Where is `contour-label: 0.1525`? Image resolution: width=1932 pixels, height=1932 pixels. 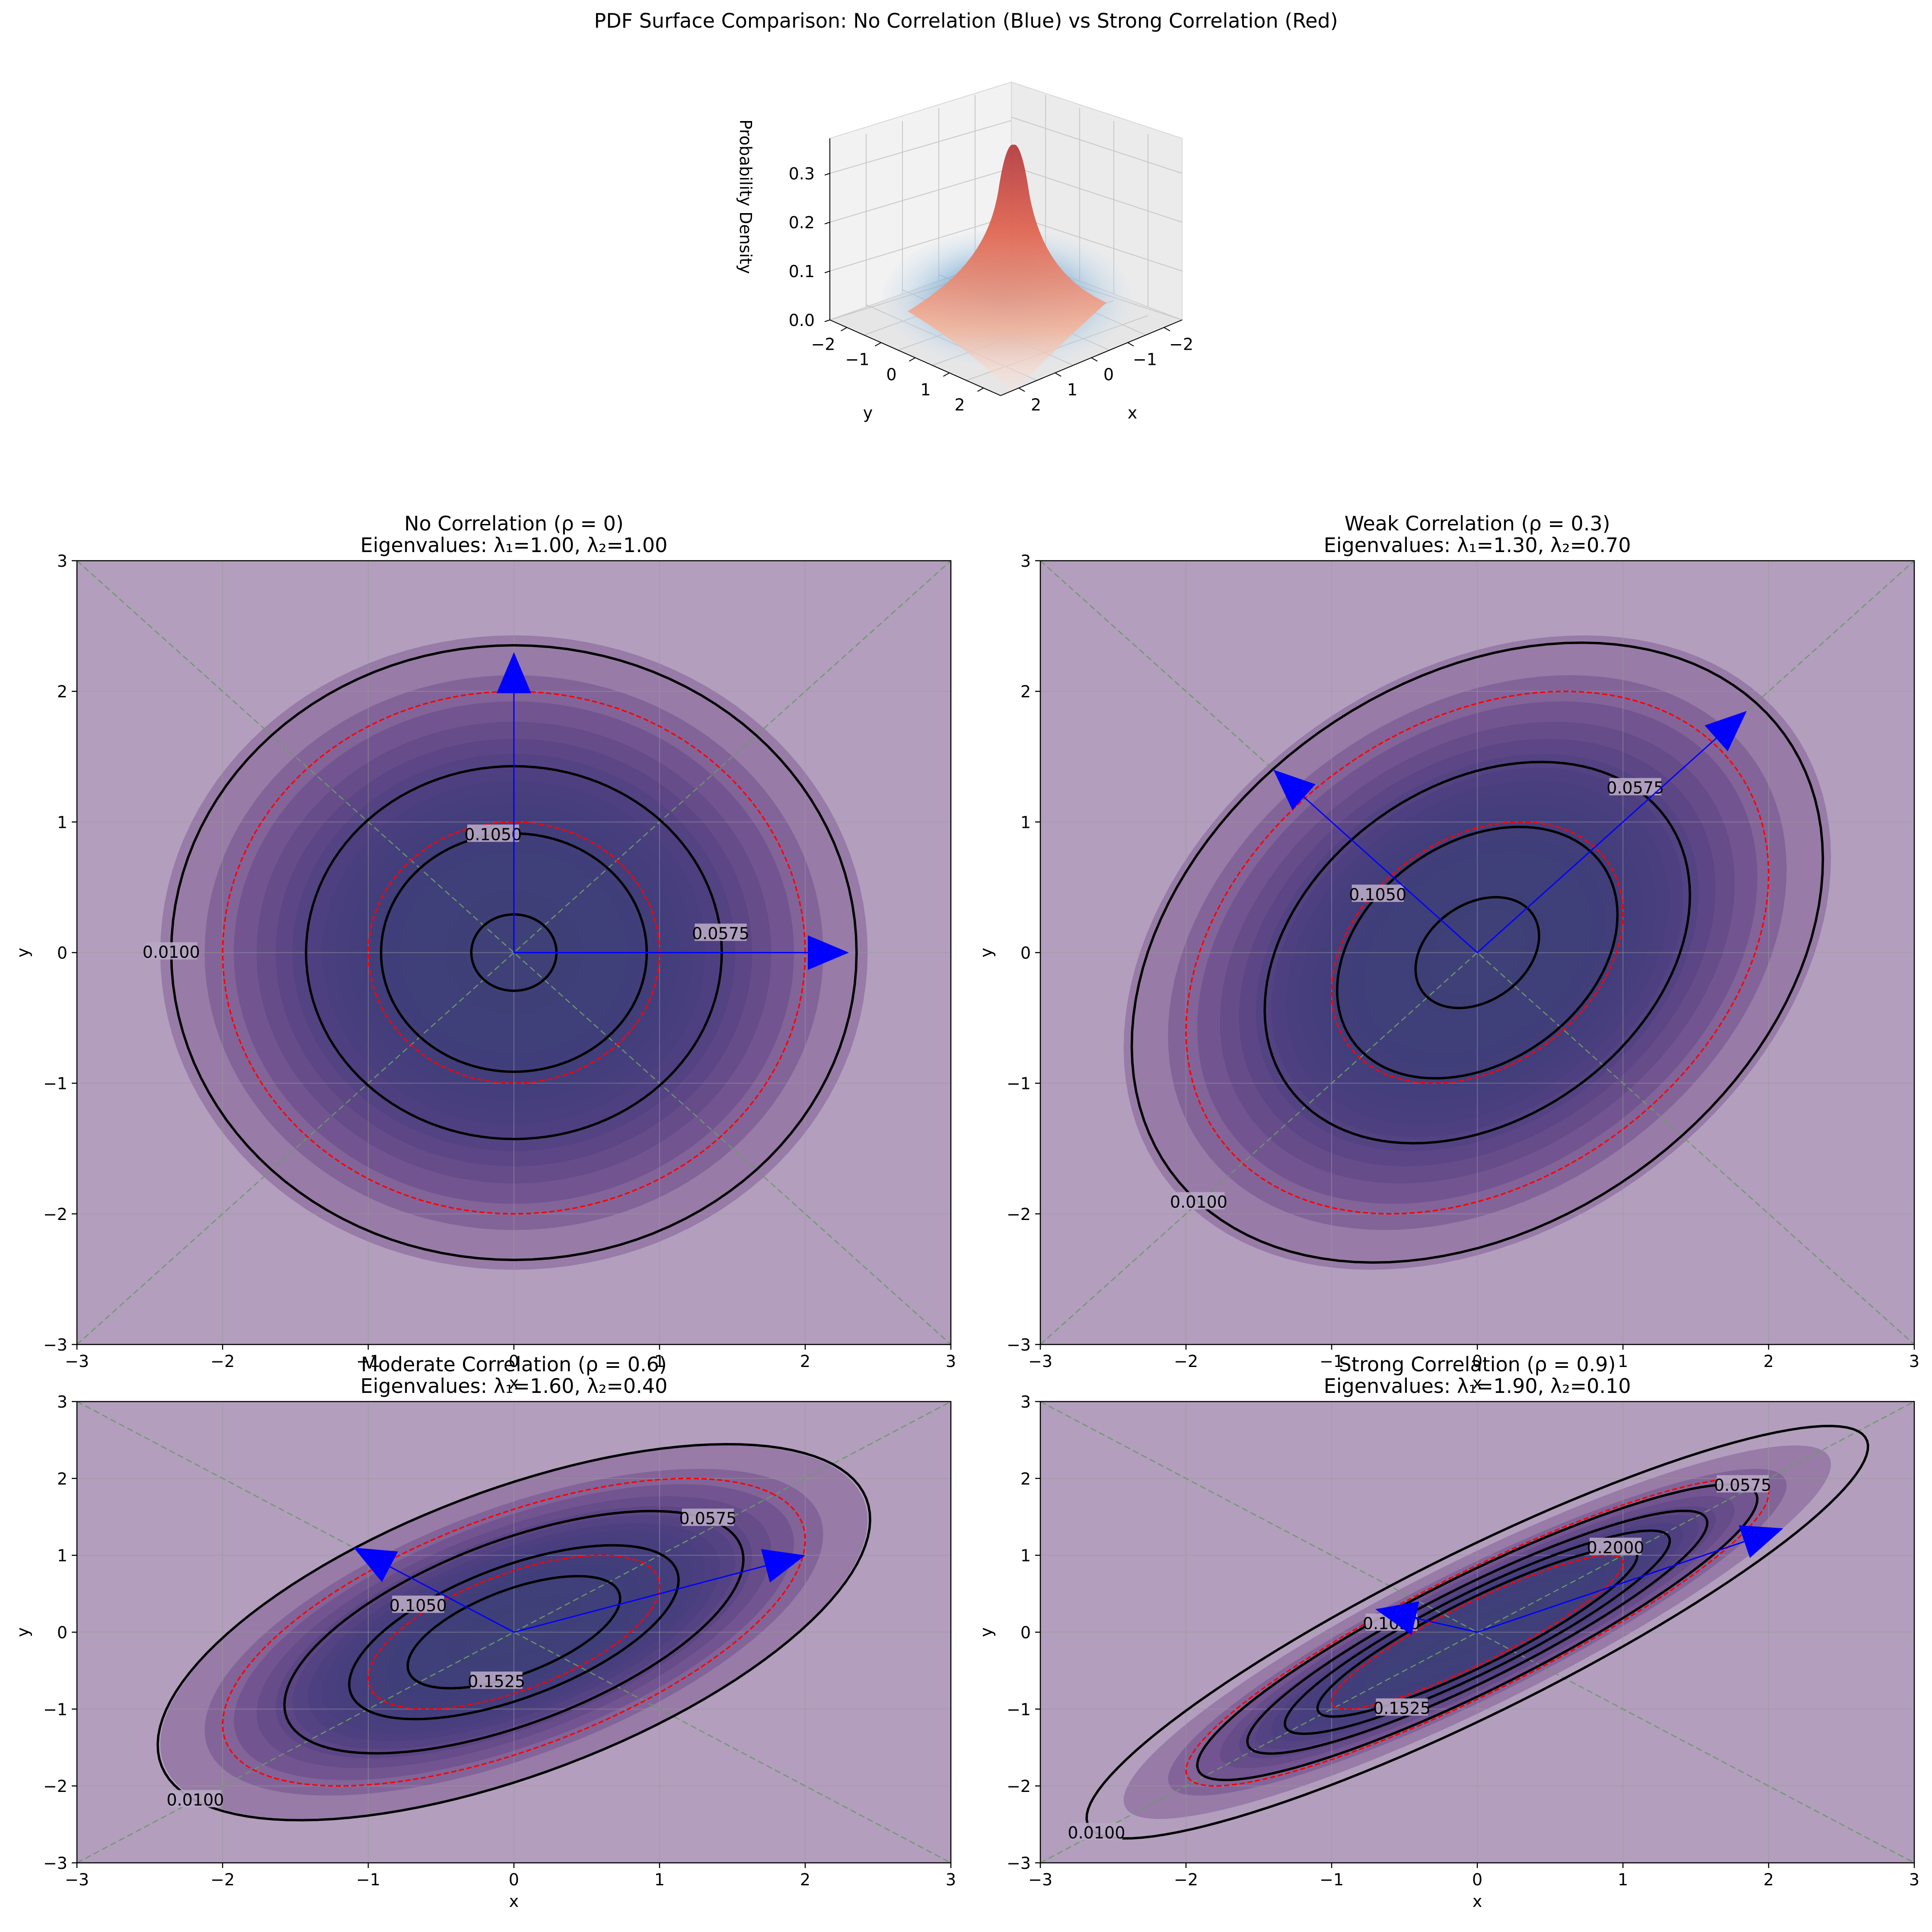 contour-label: 0.1525 is located at coordinates (1402, 1708).